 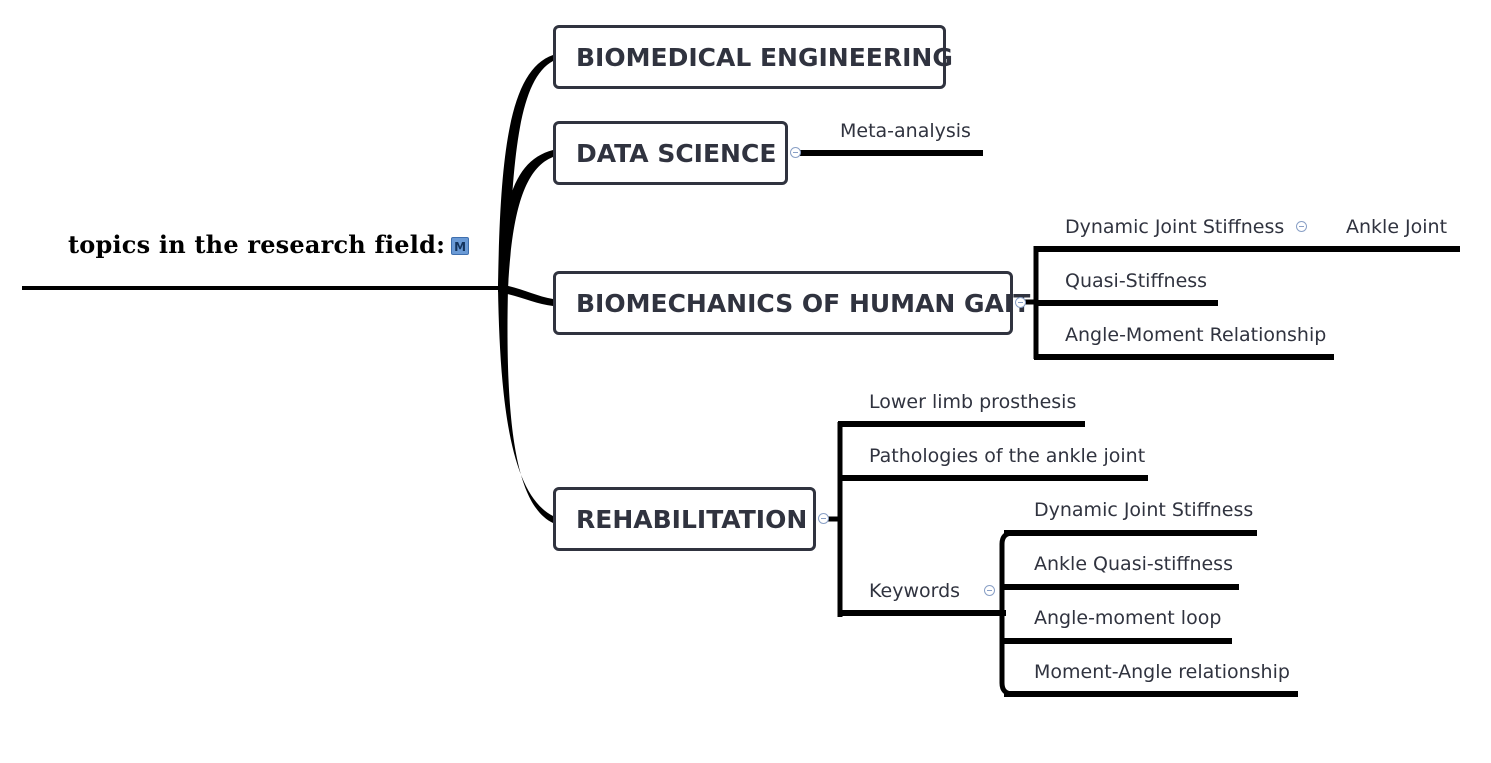 I want to click on keyword-dynamic-joint-stiffness: Dynamic Joint Stiffness, so click(x=1144, y=510).